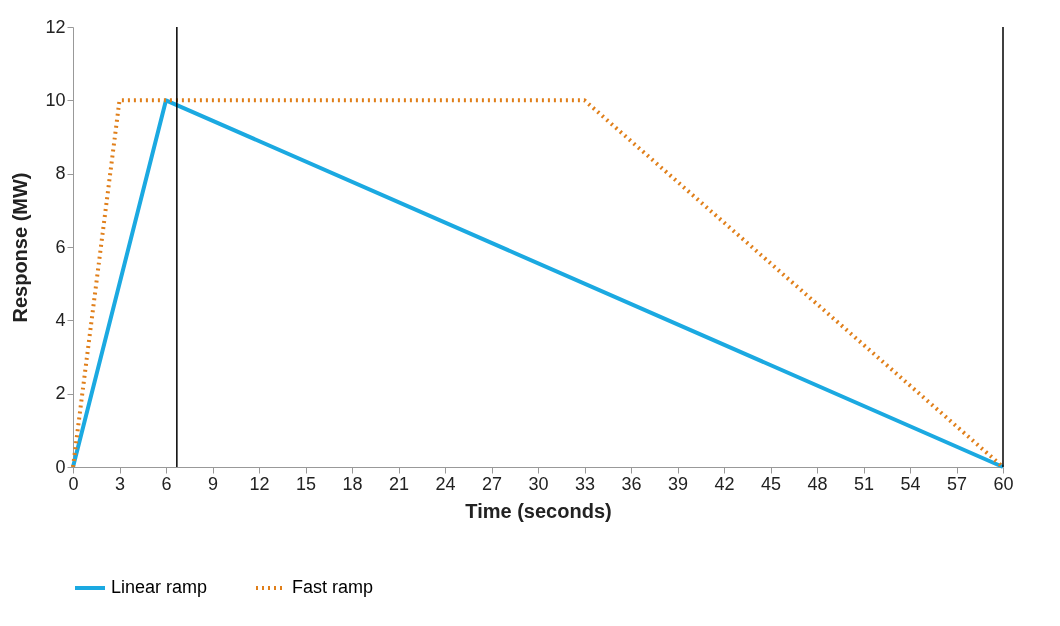  Describe the element at coordinates (538, 510) in the screenshot. I see `x-axis-title: Time (seconds)` at that location.